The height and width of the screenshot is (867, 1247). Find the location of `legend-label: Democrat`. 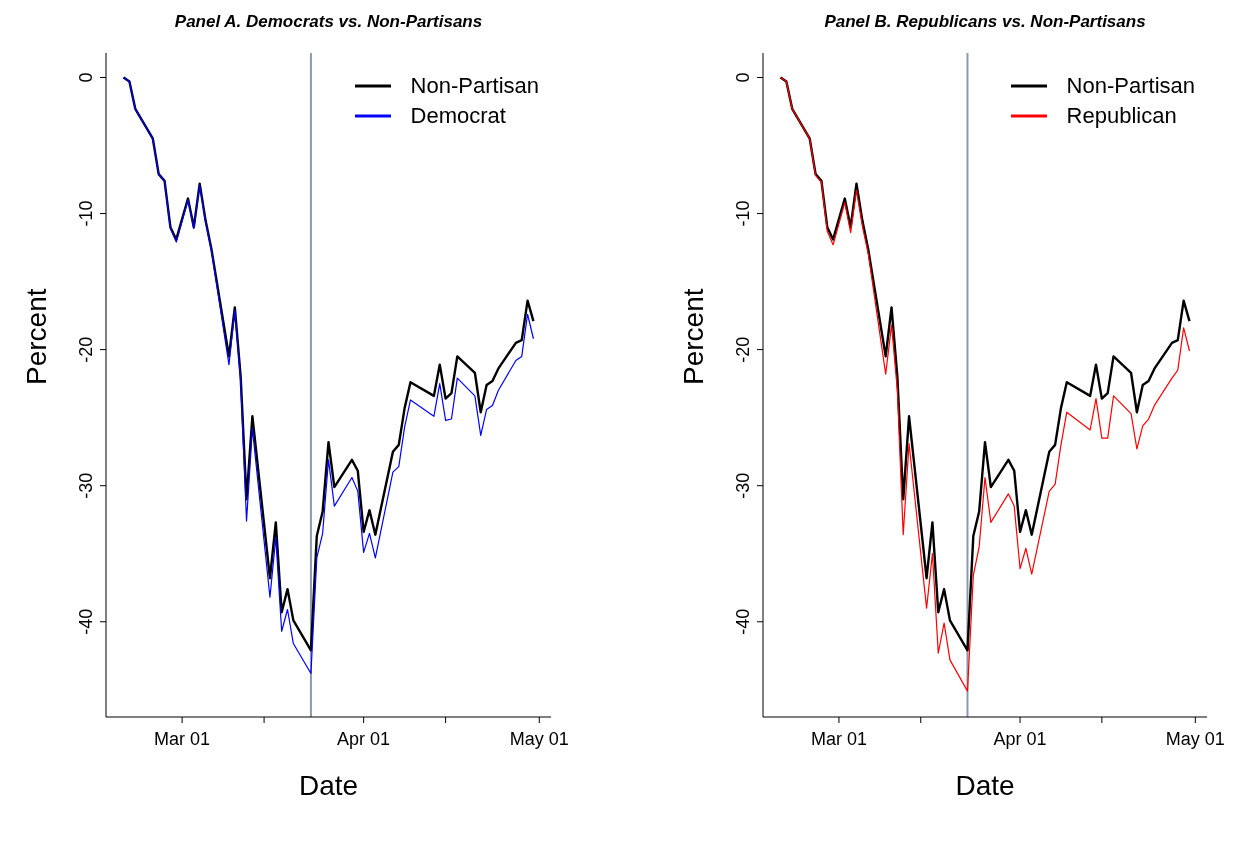

legend-label: Democrat is located at coordinates (458, 116).